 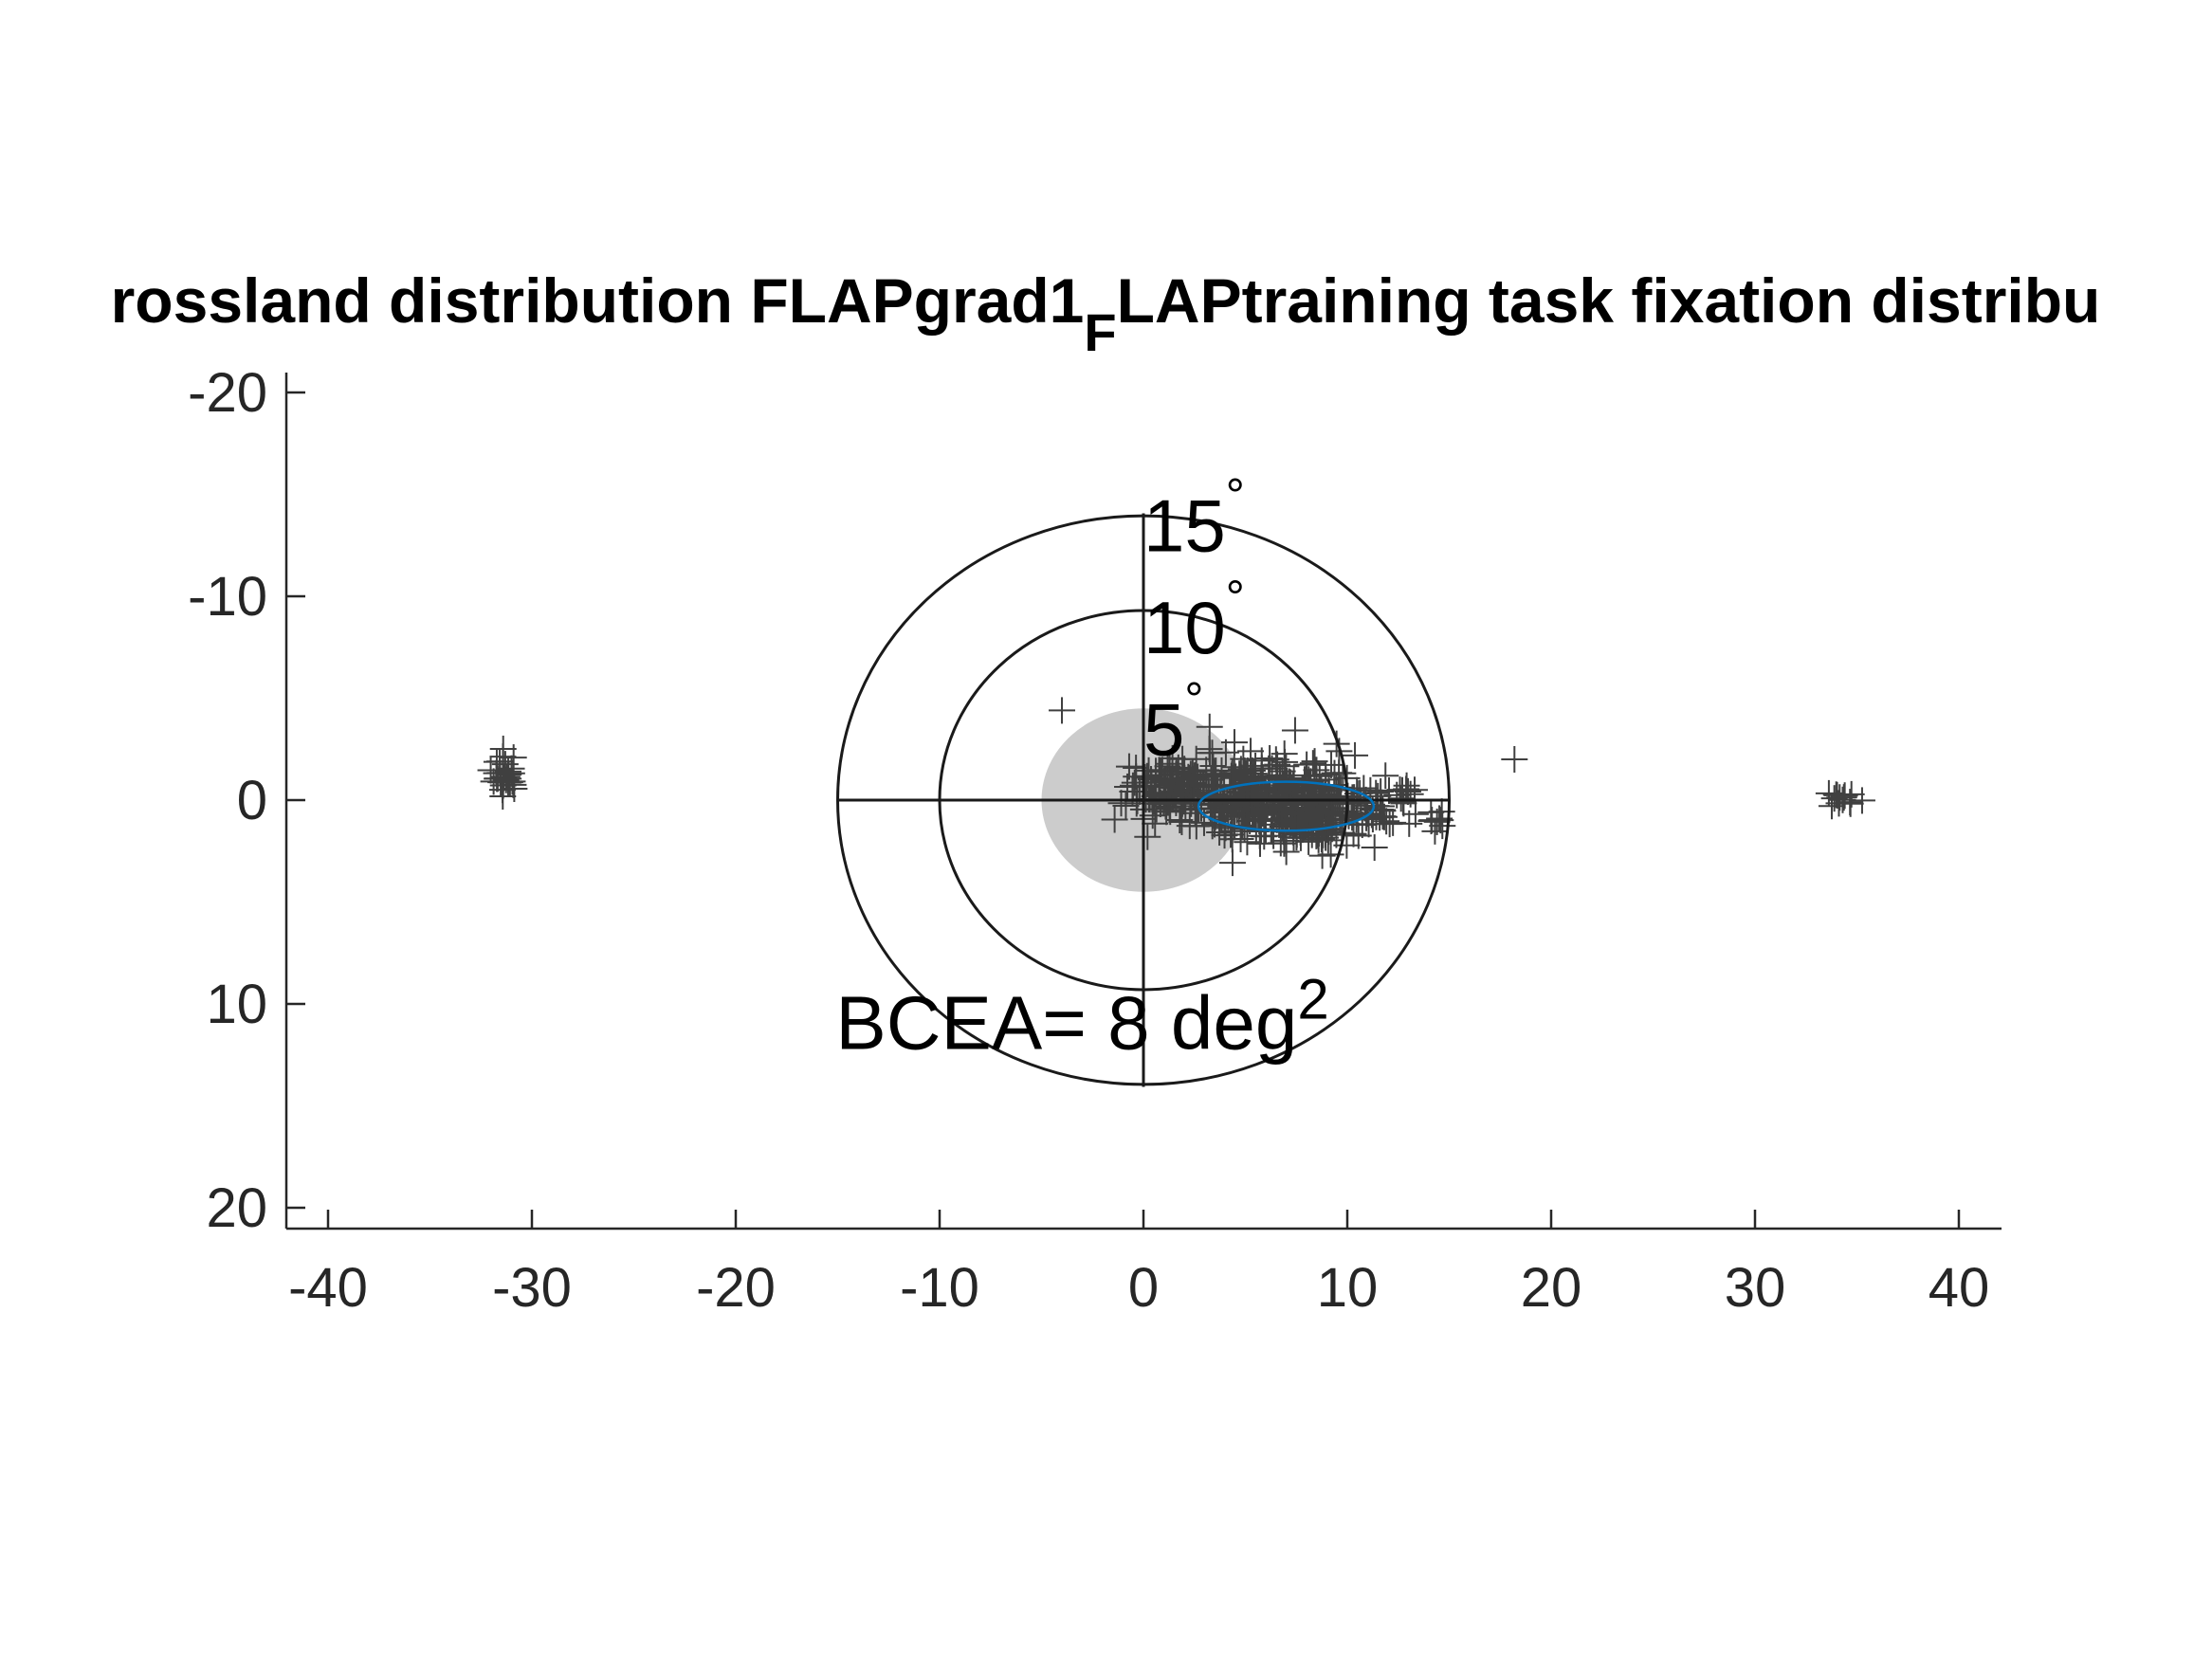 I want to click on x-tick-label: 40, so click(x=1959, y=1288).